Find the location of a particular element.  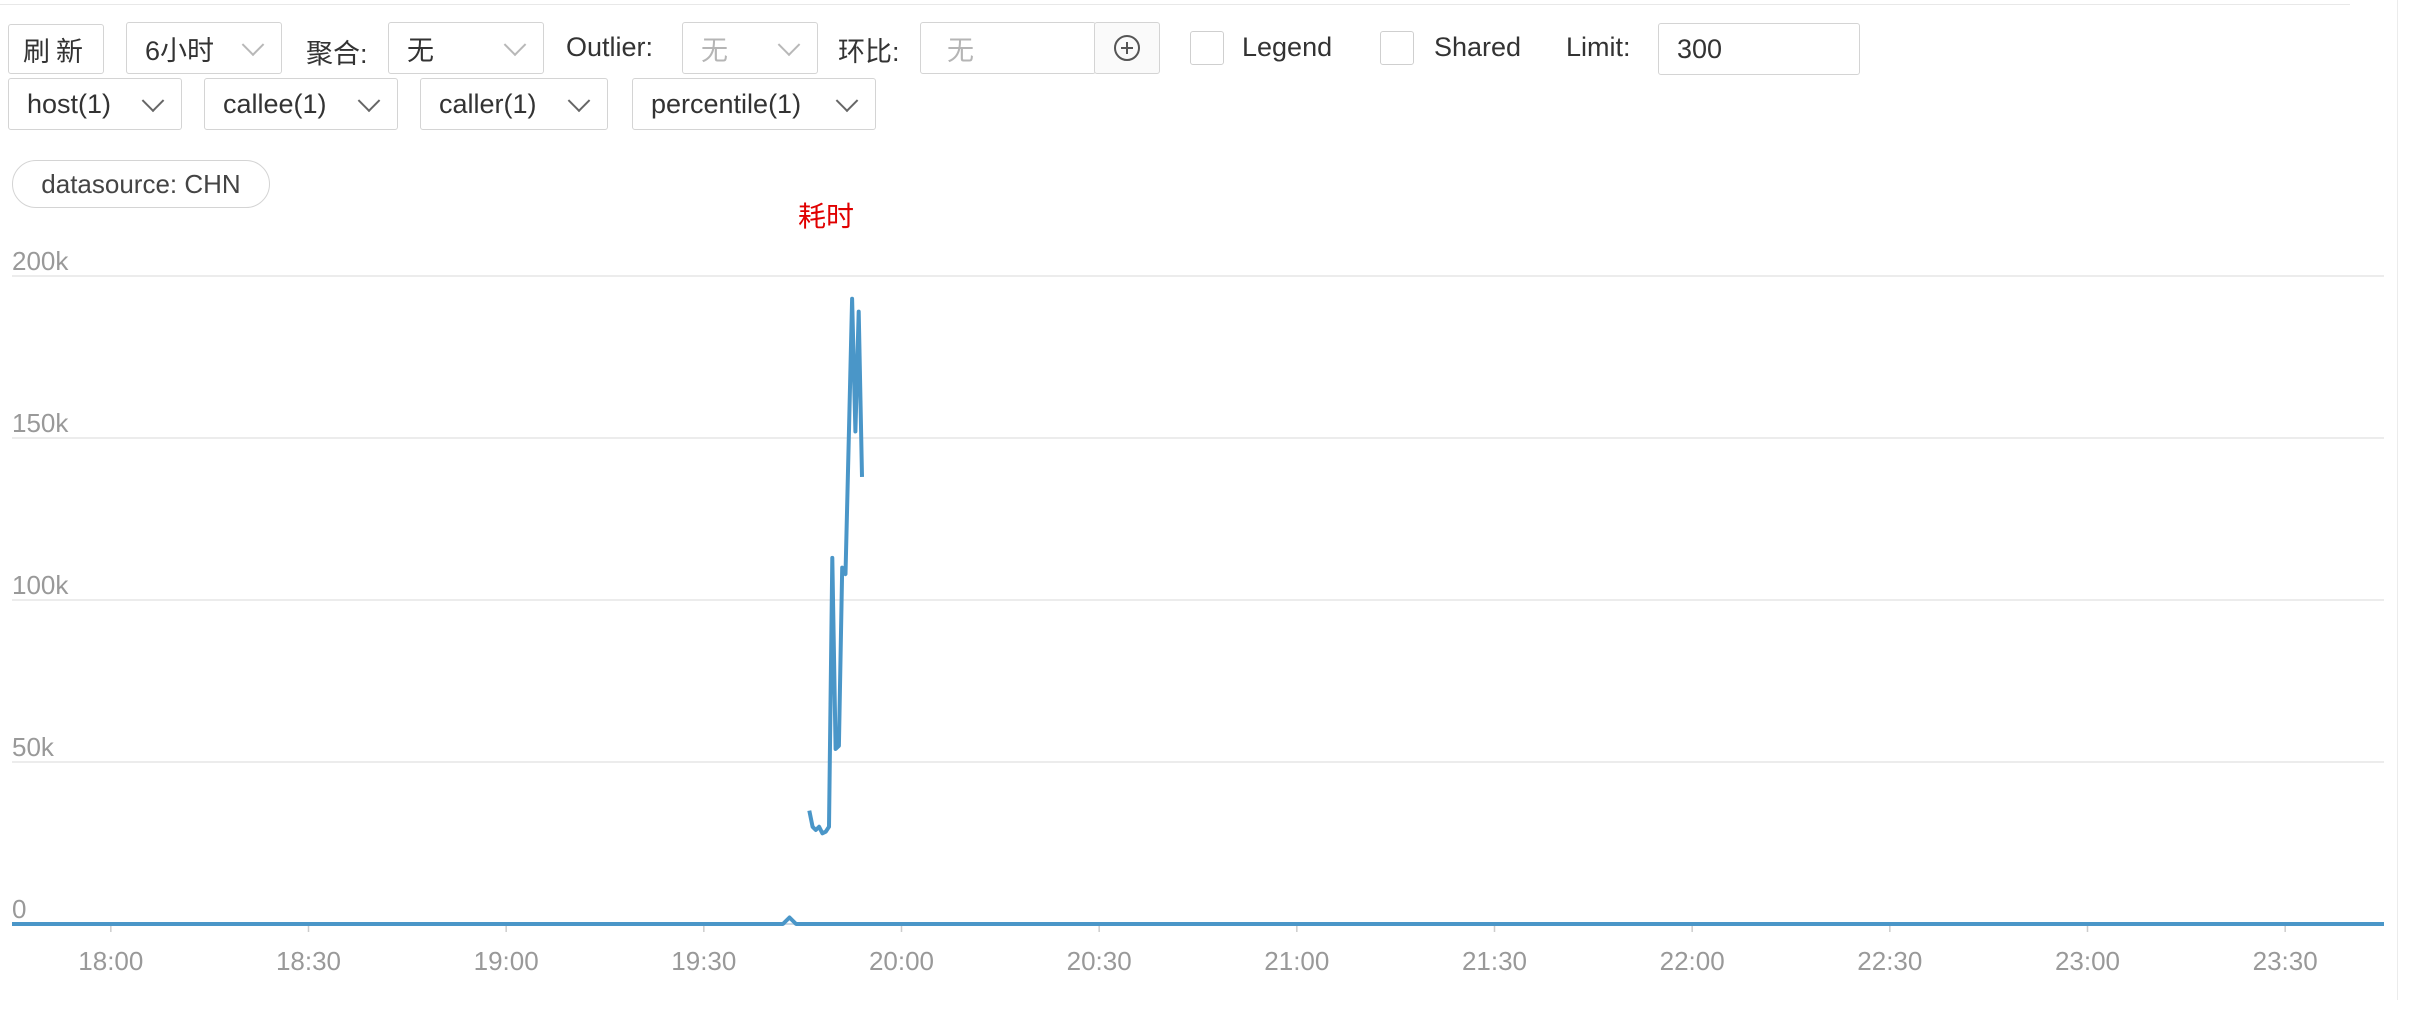

time-range-value: 6小时 is located at coordinates (180, 50).